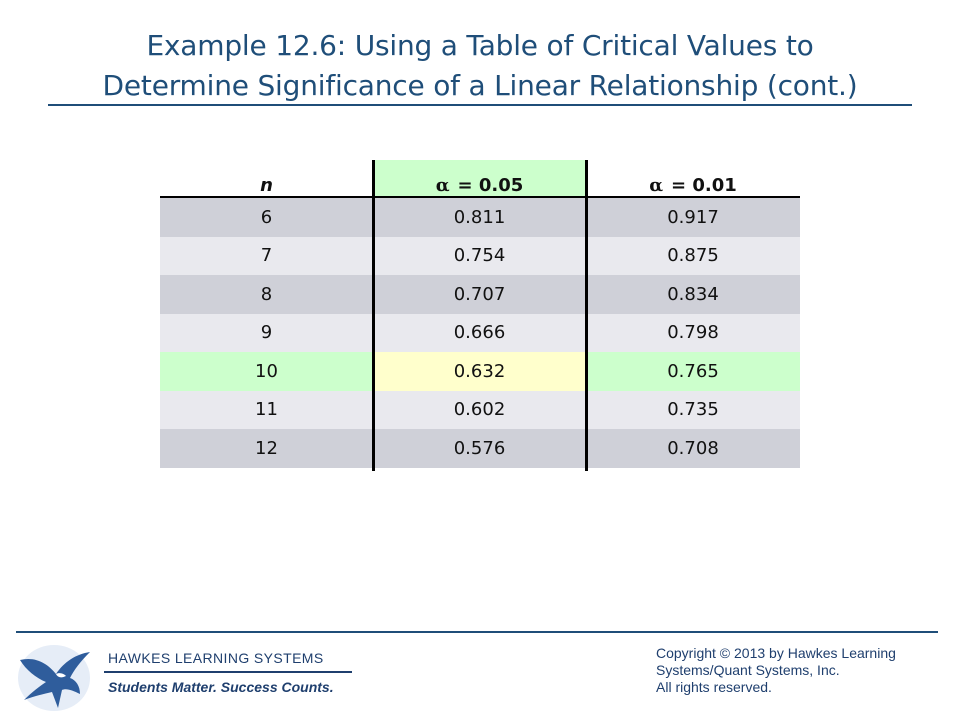 The image size is (960, 720). I want to click on table-row: 11 0.602 0.735, so click(480, 409).